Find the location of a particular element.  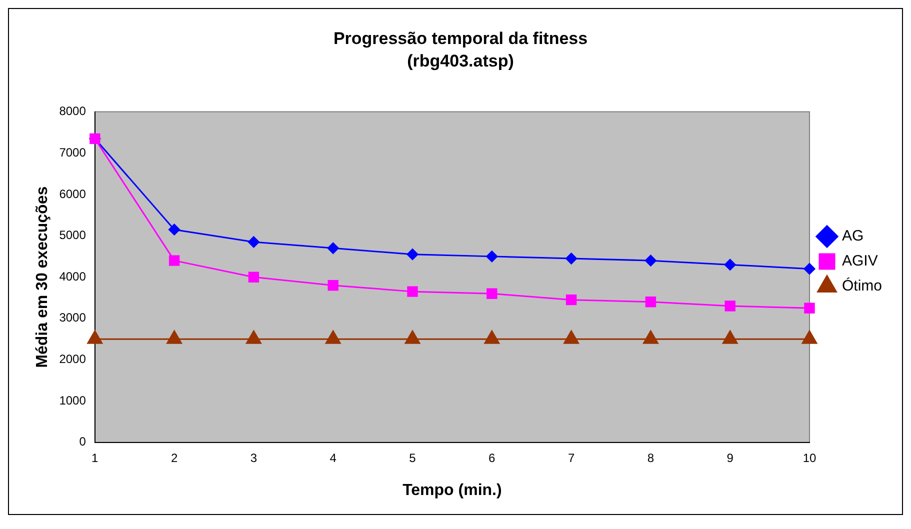

chart-title: Progressão temporal da fitness is located at coordinates (460, 38).